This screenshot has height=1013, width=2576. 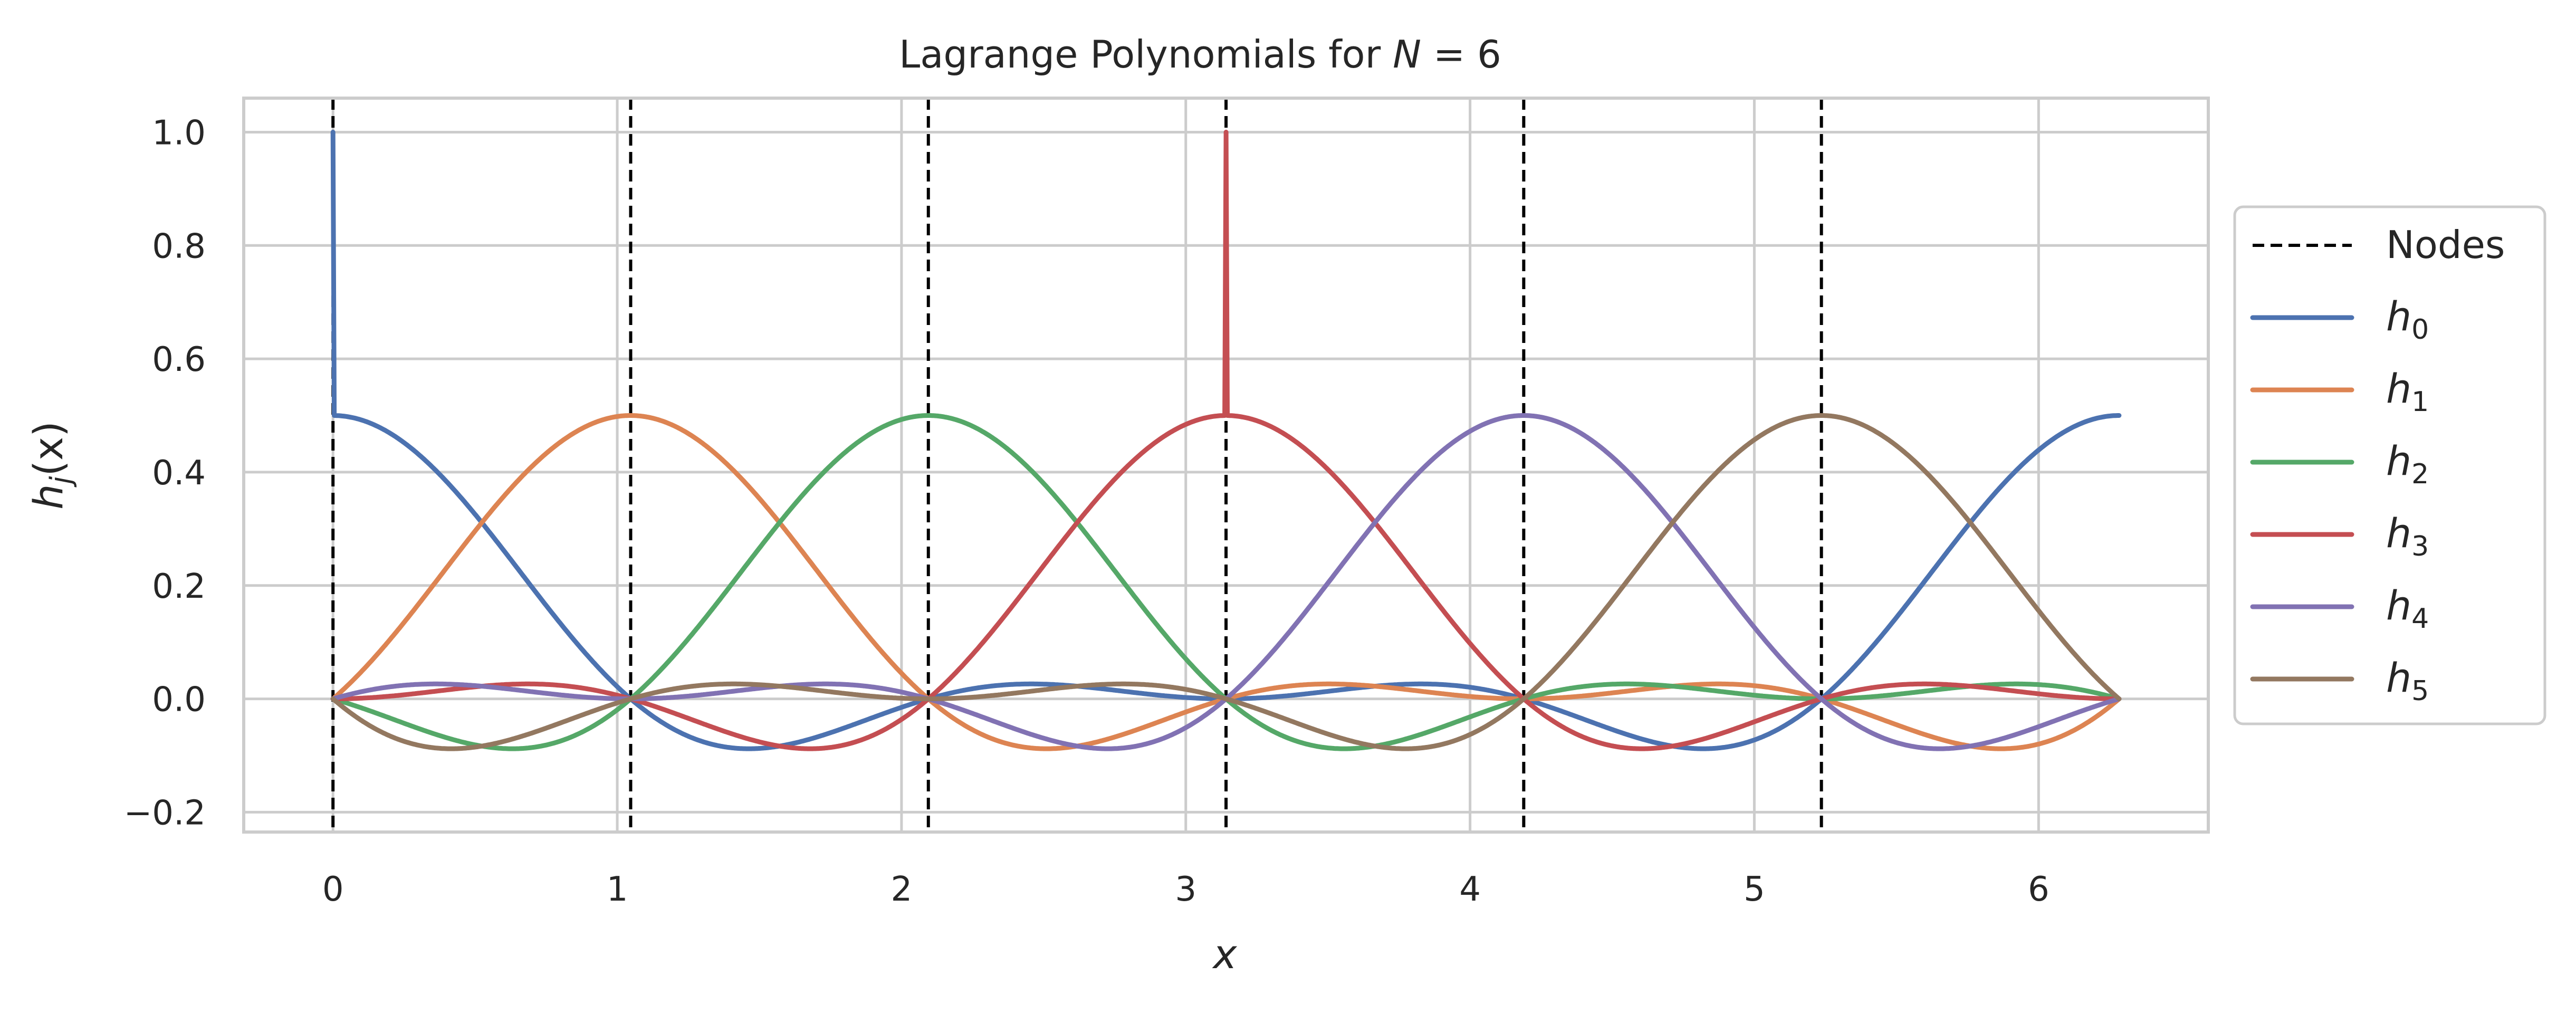 What do you see at coordinates (51, 465) in the screenshot?
I see `y-axis-label: hj(x)` at bounding box center [51, 465].